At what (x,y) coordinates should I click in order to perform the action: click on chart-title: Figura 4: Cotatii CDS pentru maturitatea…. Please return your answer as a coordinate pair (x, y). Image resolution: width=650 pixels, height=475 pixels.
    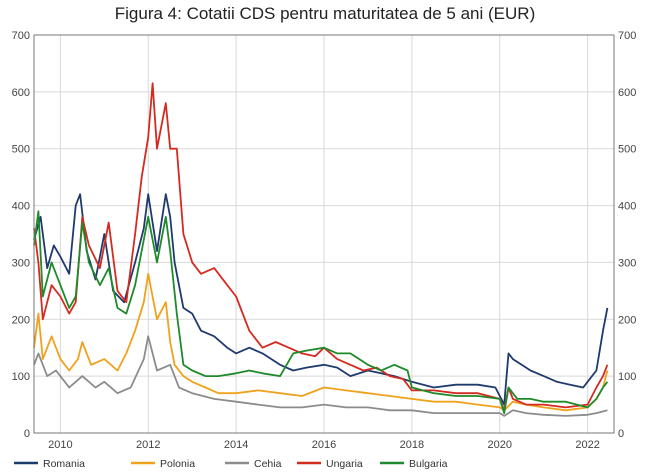
    Looking at the image, I should click on (325, 13).